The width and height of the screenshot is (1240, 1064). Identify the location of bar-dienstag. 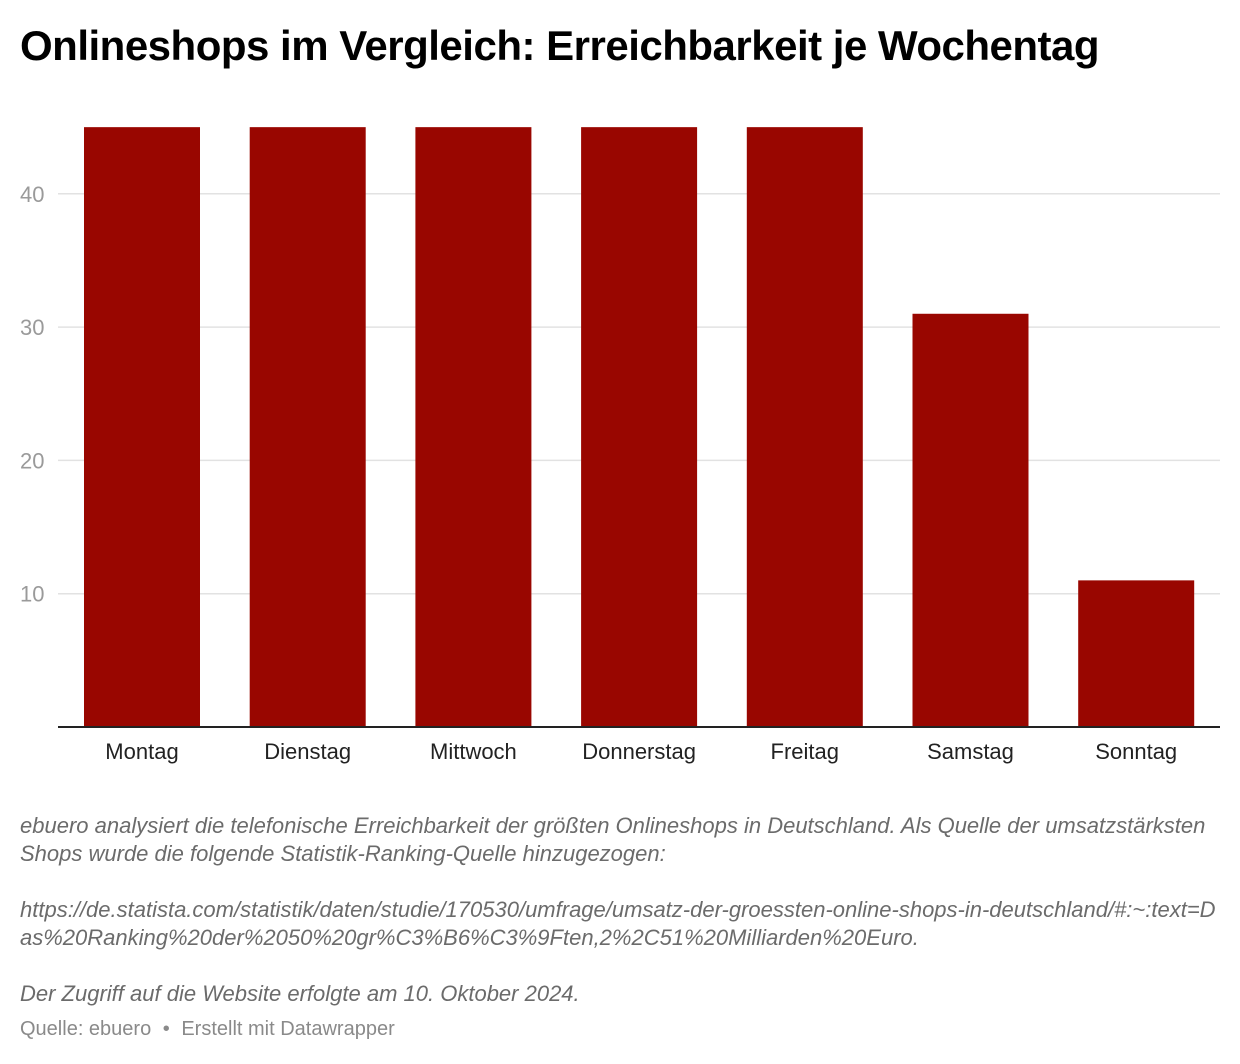
(307, 427).